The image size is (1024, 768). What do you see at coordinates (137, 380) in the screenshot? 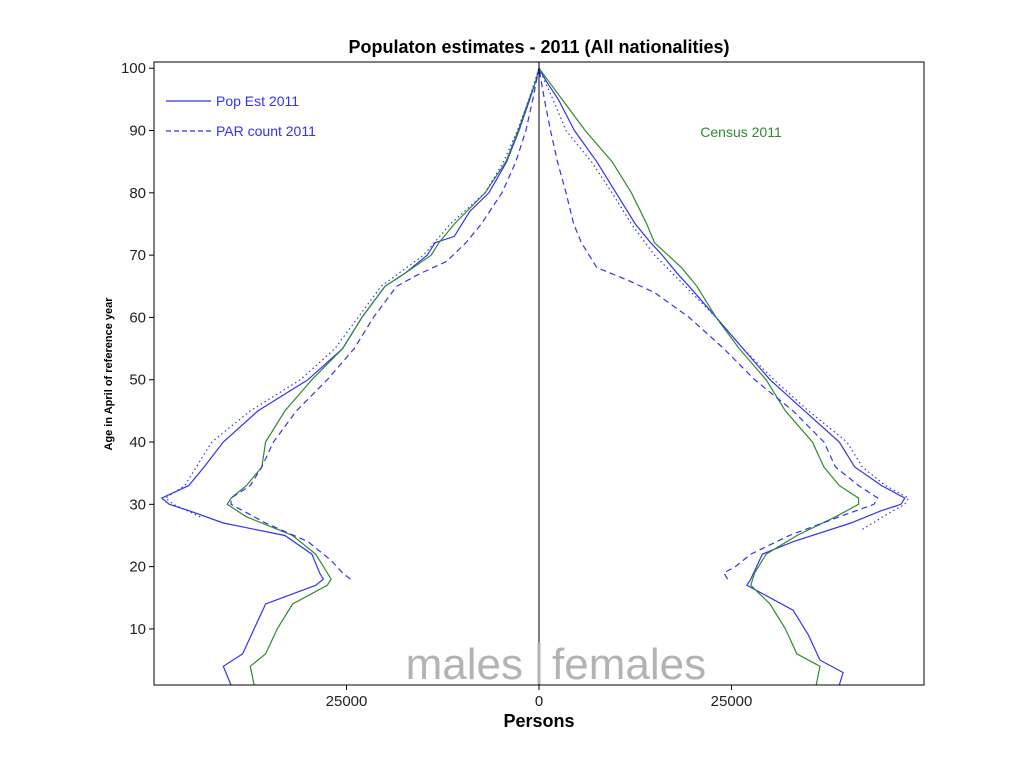
I see `y-tick-label: 50` at bounding box center [137, 380].